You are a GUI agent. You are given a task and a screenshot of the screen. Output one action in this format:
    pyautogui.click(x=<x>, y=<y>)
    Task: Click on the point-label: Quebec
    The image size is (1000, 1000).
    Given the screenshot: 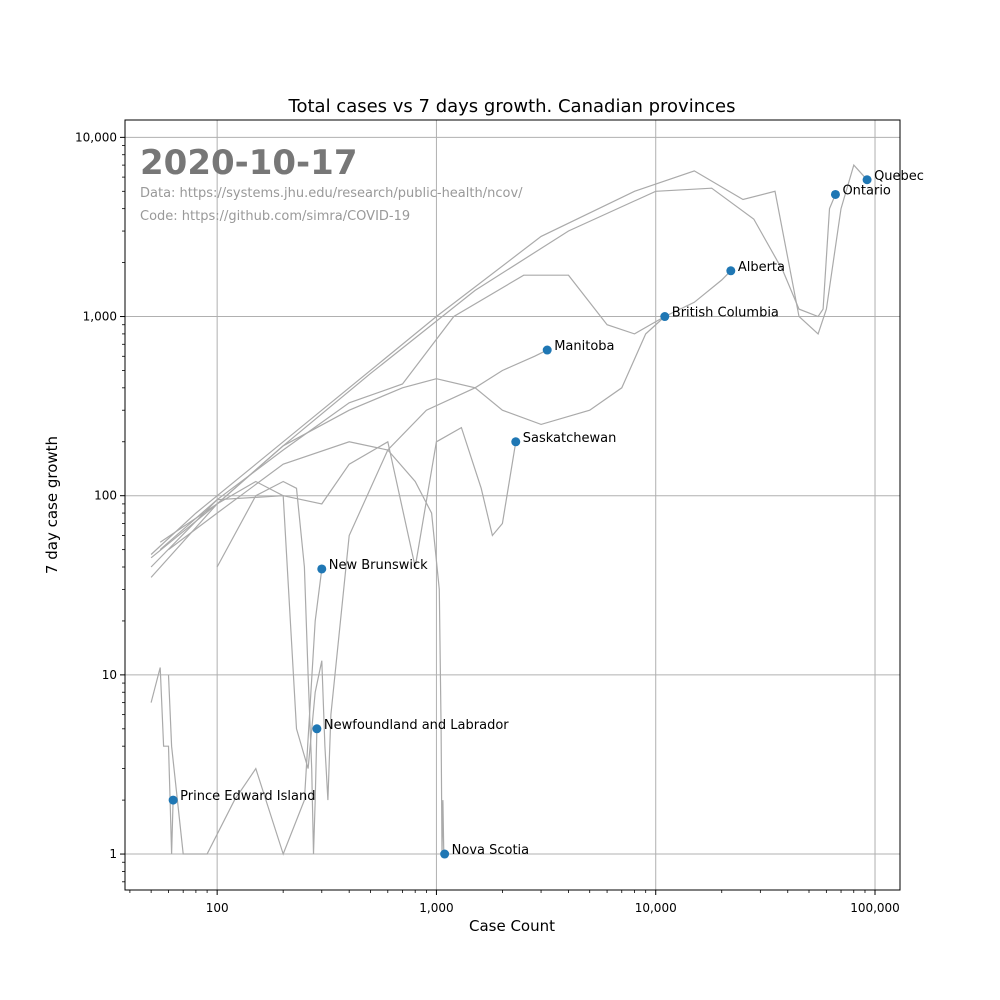 What is the action you would take?
    pyautogui.click(x=899, y=176)
    